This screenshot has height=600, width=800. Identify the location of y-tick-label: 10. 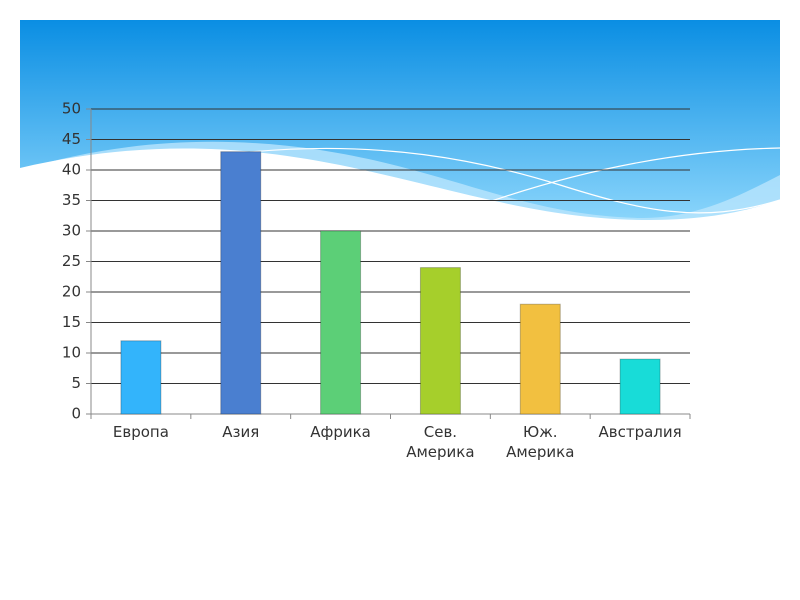
(71, 353).